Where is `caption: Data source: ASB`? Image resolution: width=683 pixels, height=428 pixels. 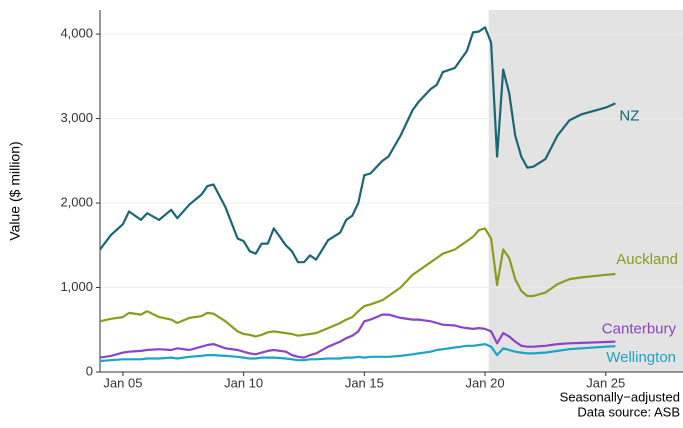
caption: Data source: ASB is located at coordinates (628, 411).